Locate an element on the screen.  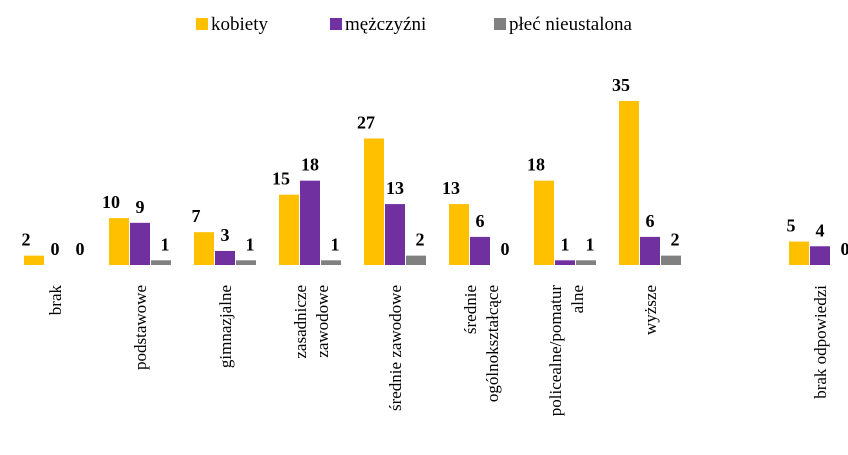
x-tick-label: średnie ogólnokształcące is located at coordinates (481, 343).